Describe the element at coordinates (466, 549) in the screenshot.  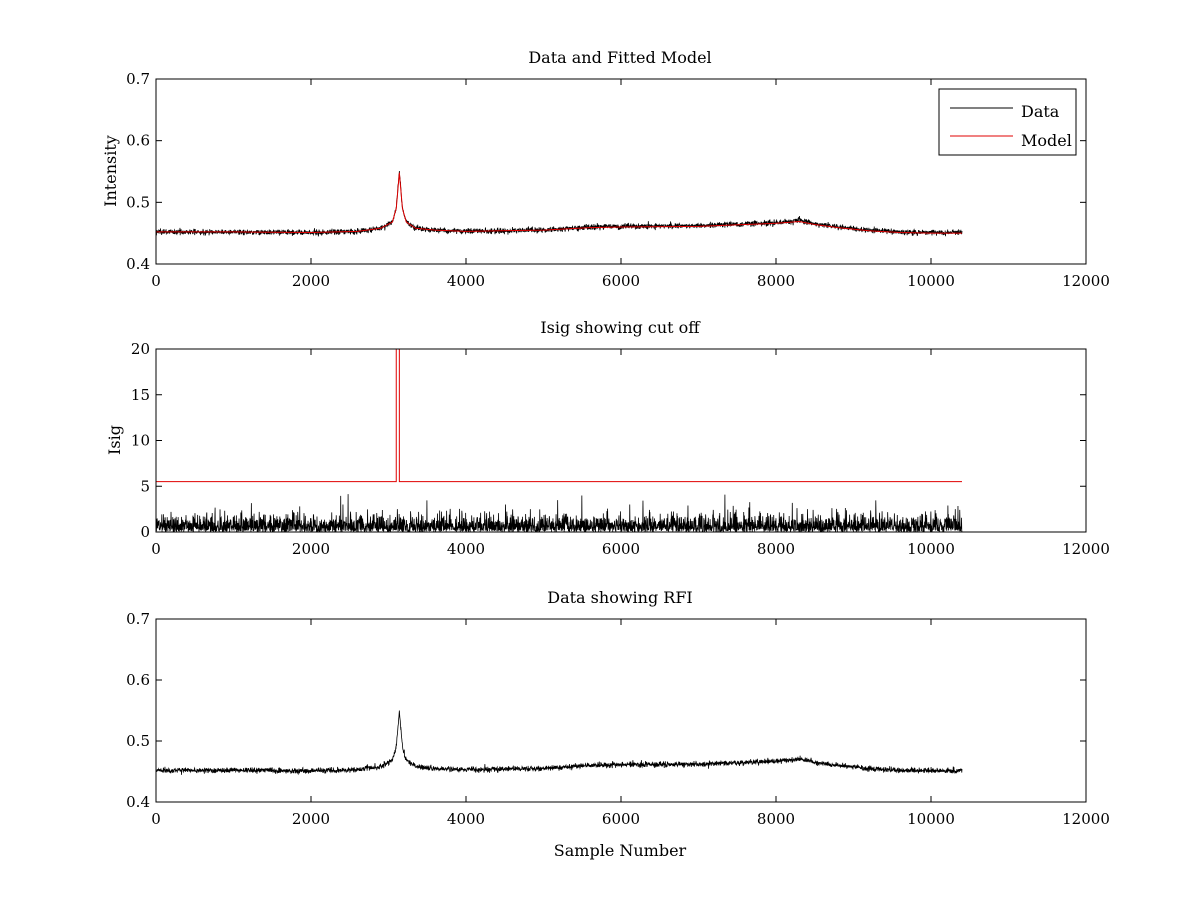
I see `panel-1-xtick-label: 4000` at that location.